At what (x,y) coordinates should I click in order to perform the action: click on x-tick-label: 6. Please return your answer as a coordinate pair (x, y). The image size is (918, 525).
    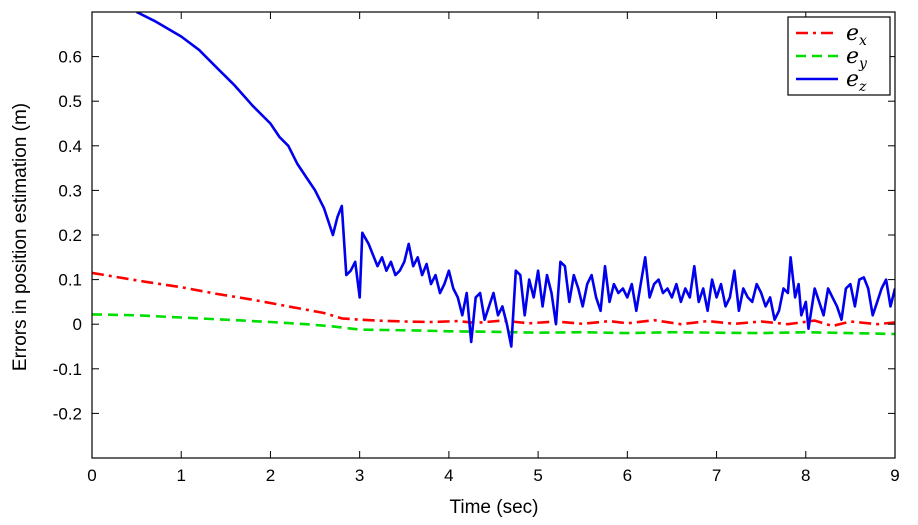
    Looking at the image, I should click on (627, 475).